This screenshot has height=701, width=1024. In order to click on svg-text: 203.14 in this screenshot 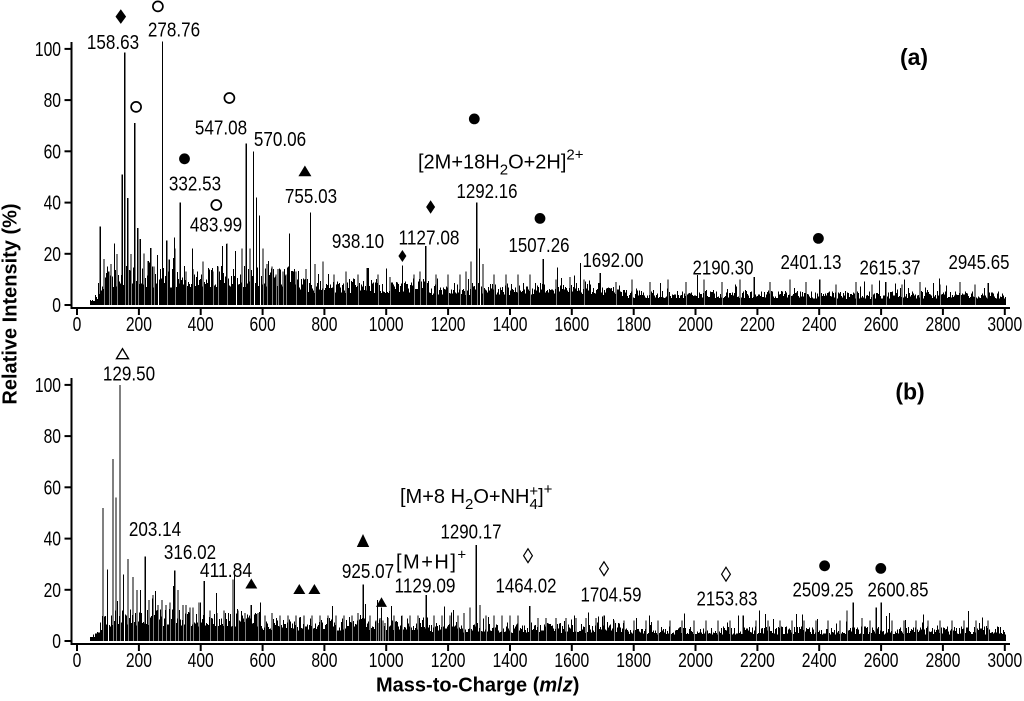, I will do `click(155, 530)`.